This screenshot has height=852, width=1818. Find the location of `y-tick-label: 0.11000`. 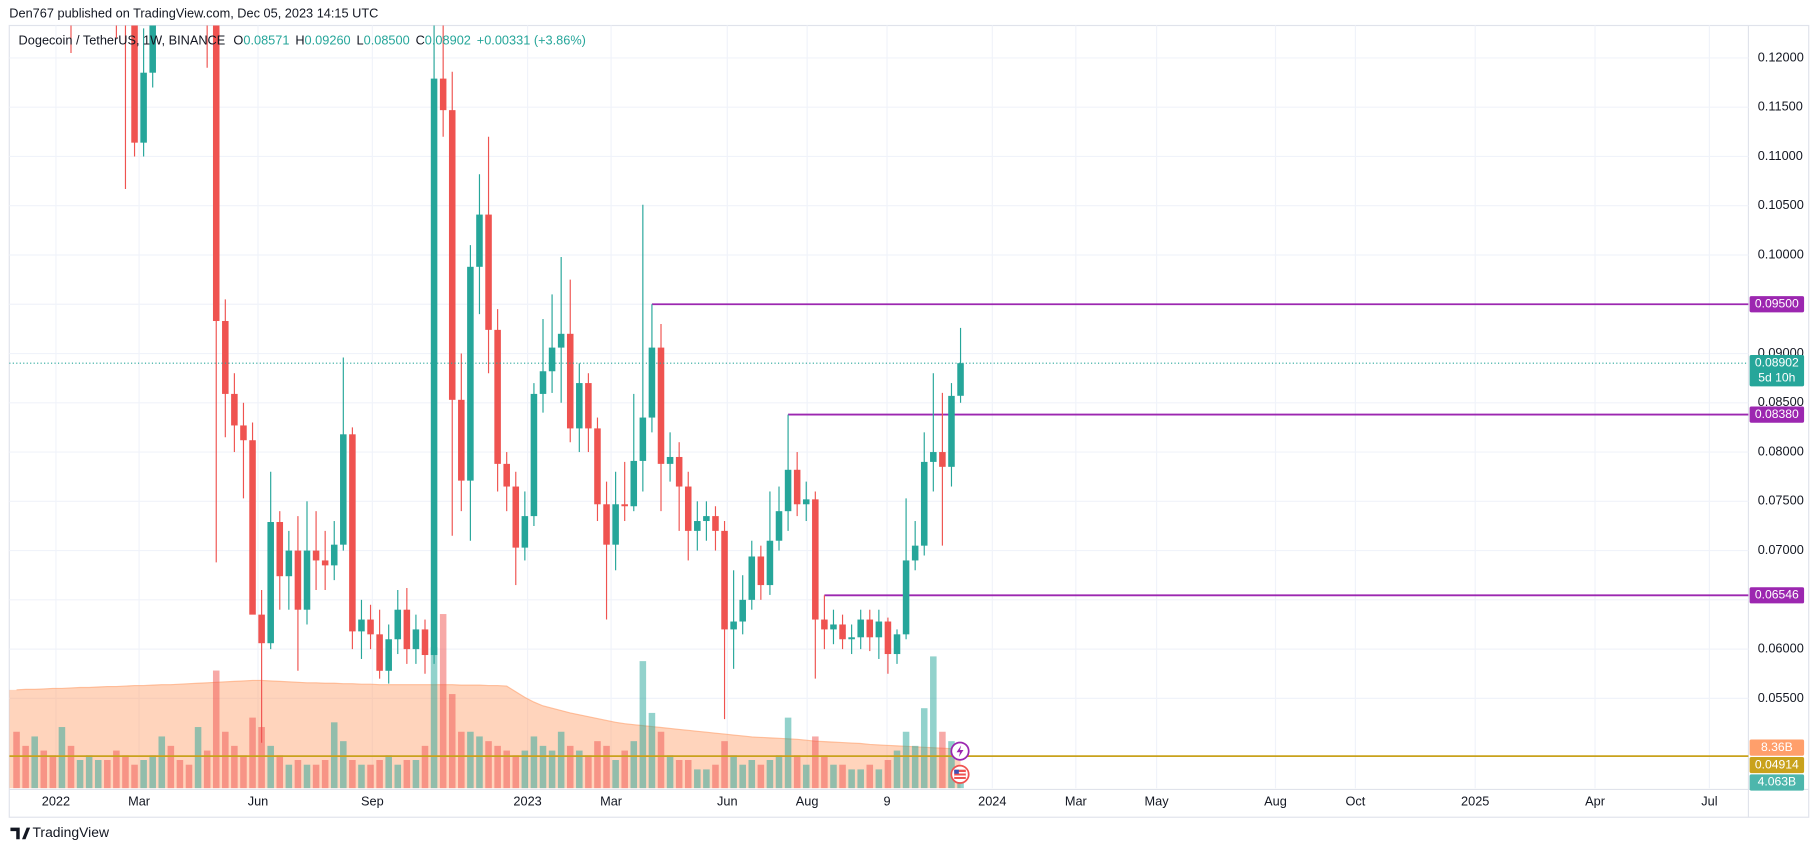

y-tick-label: 0.11000 is located at coordinates (1780, 155).